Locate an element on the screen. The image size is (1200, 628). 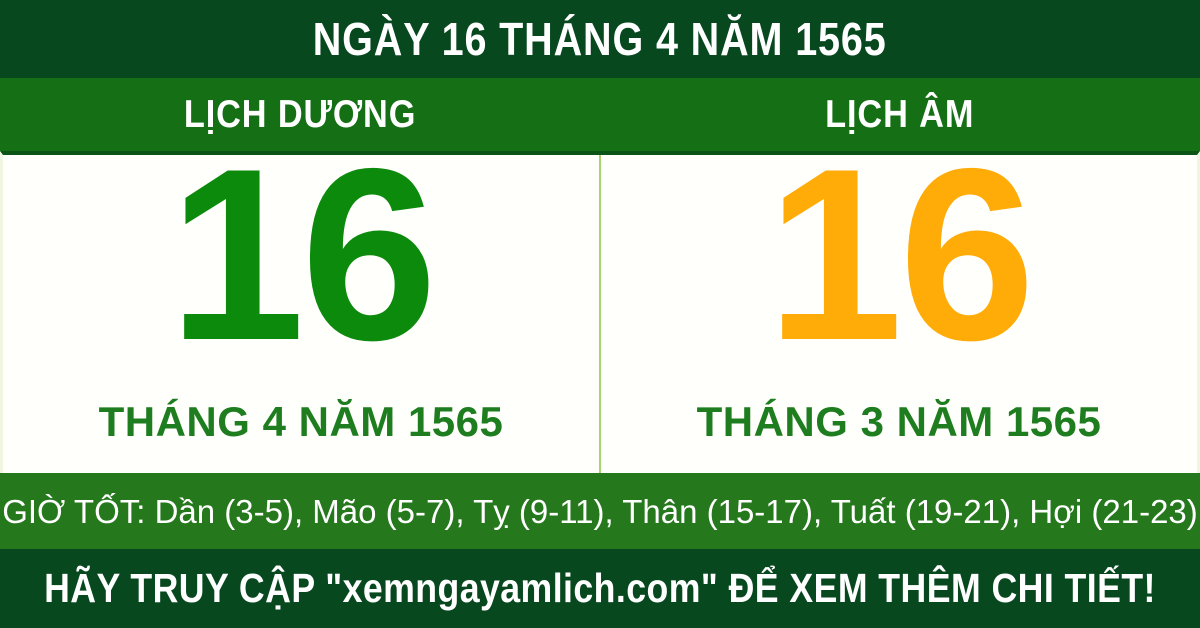
solar-month-year: THÁNG 4 NĂM 1565 is located at coordinates (301, 421).